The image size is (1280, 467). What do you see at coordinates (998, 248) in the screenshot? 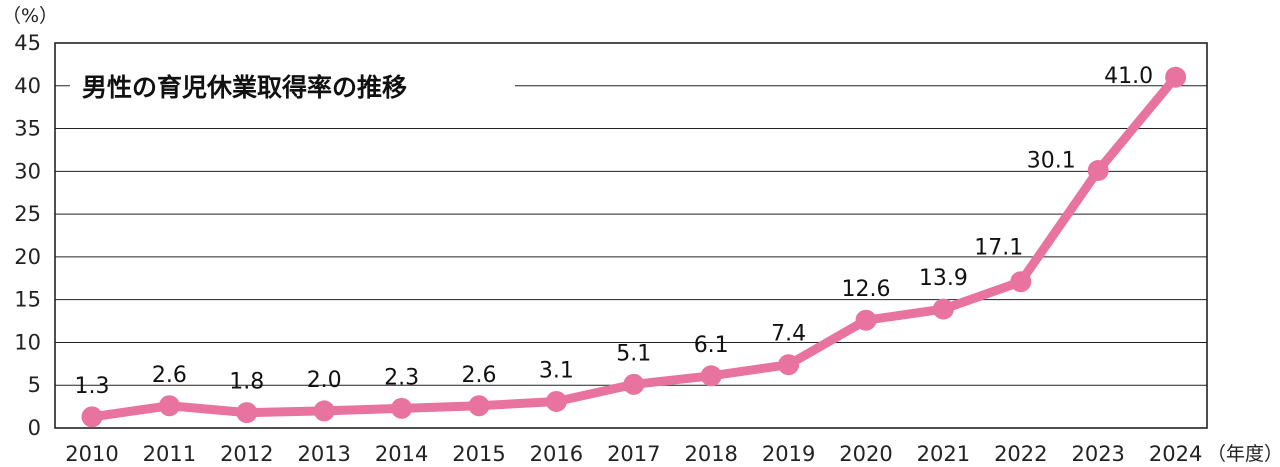
I see `data-label: 17.1` at bounding box center [998, 248].